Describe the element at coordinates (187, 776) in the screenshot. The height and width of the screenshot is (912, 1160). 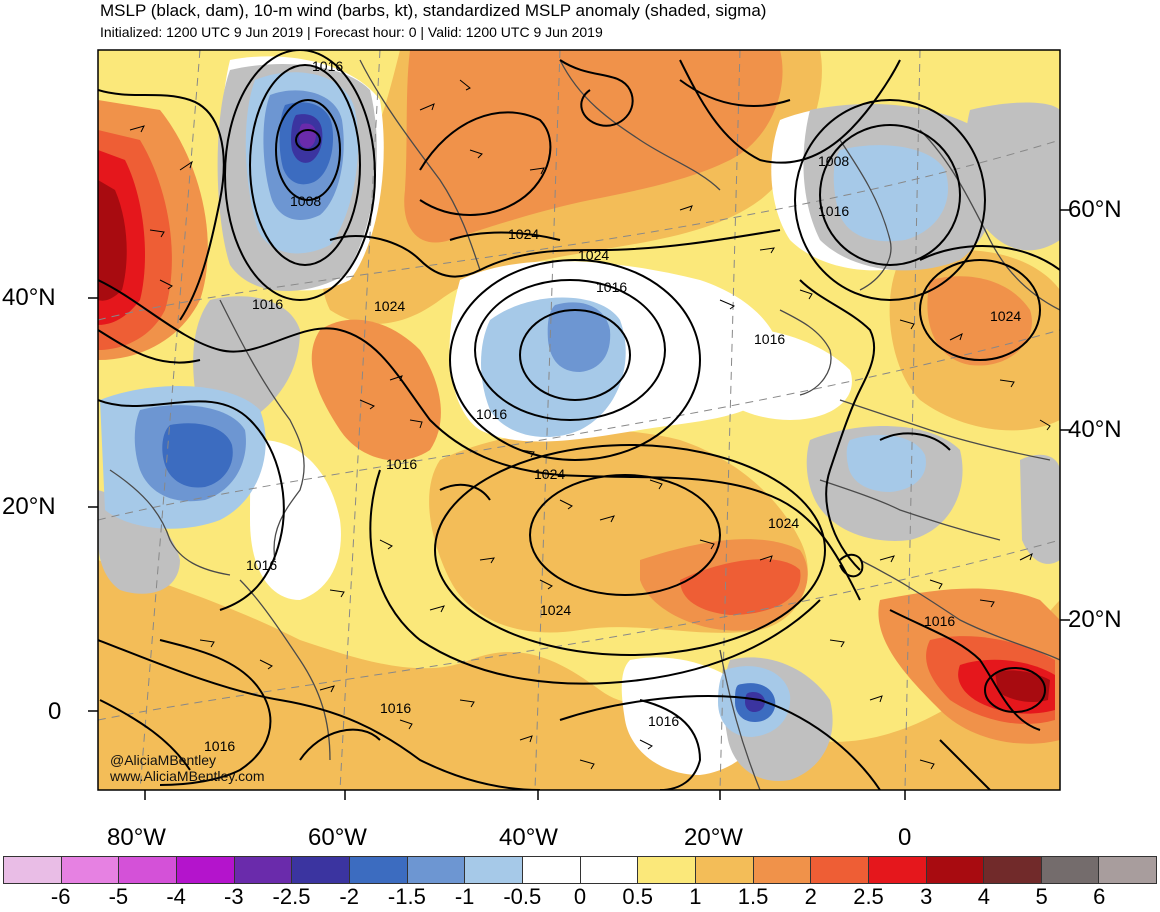
I see `credit-website: www.AliciaMBentley.com` at that location.